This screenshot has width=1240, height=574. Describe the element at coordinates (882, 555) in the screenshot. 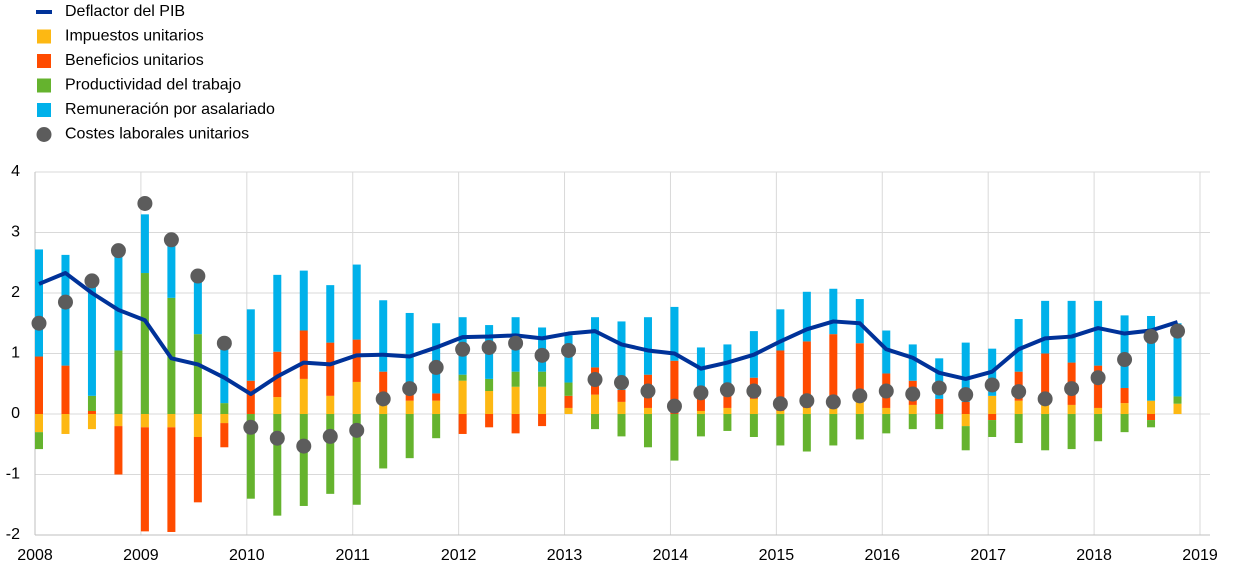

I see `x-tick-label: 2016` at that location.